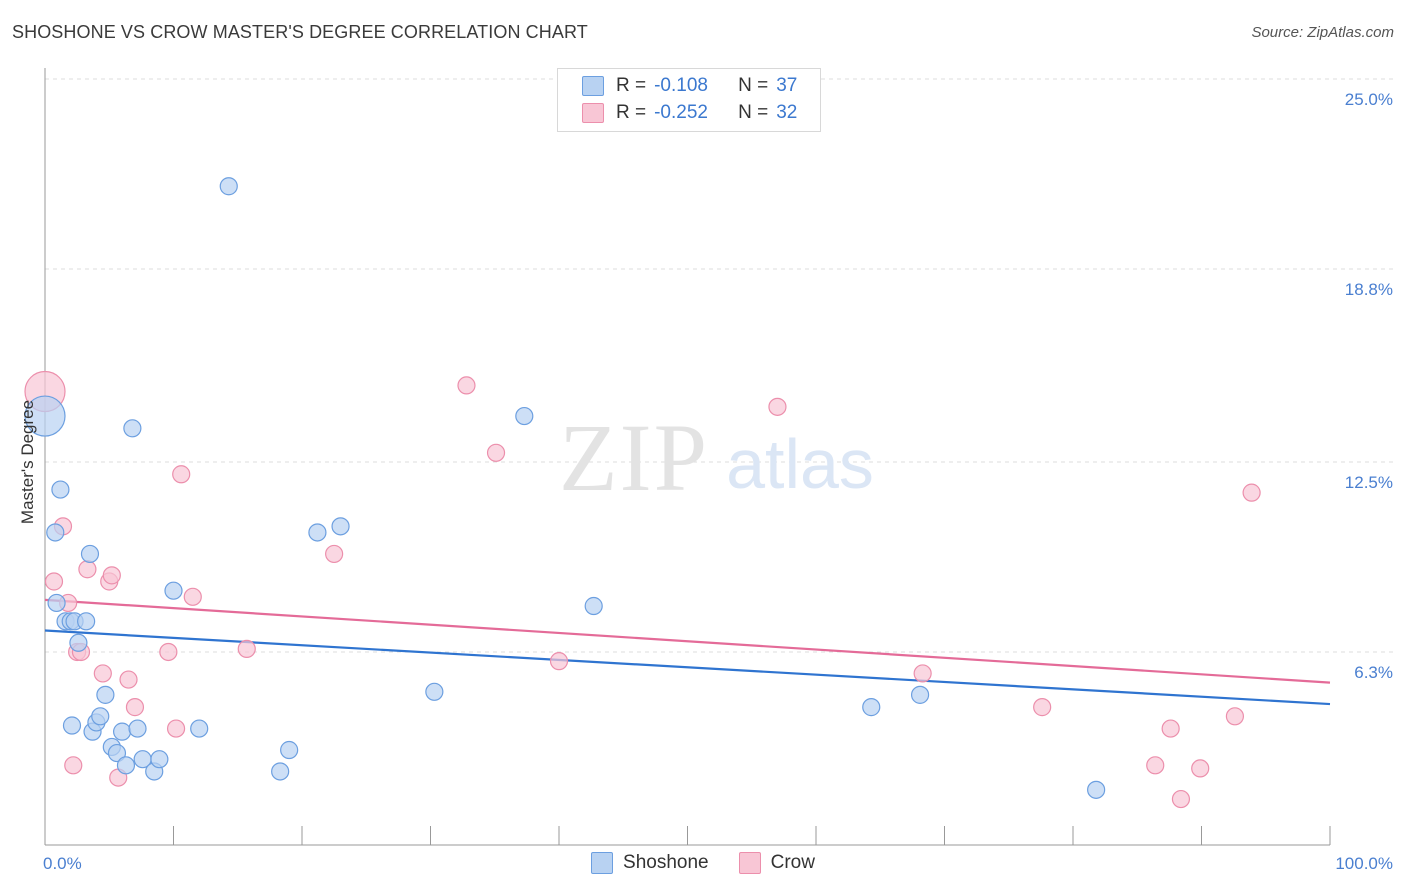 This screenshot has width=1406, height=892. What do you see at coordinates (800, 464) in the screenshot?
I see `watermark-atlas: atlas` at bounding box center [800, 464].